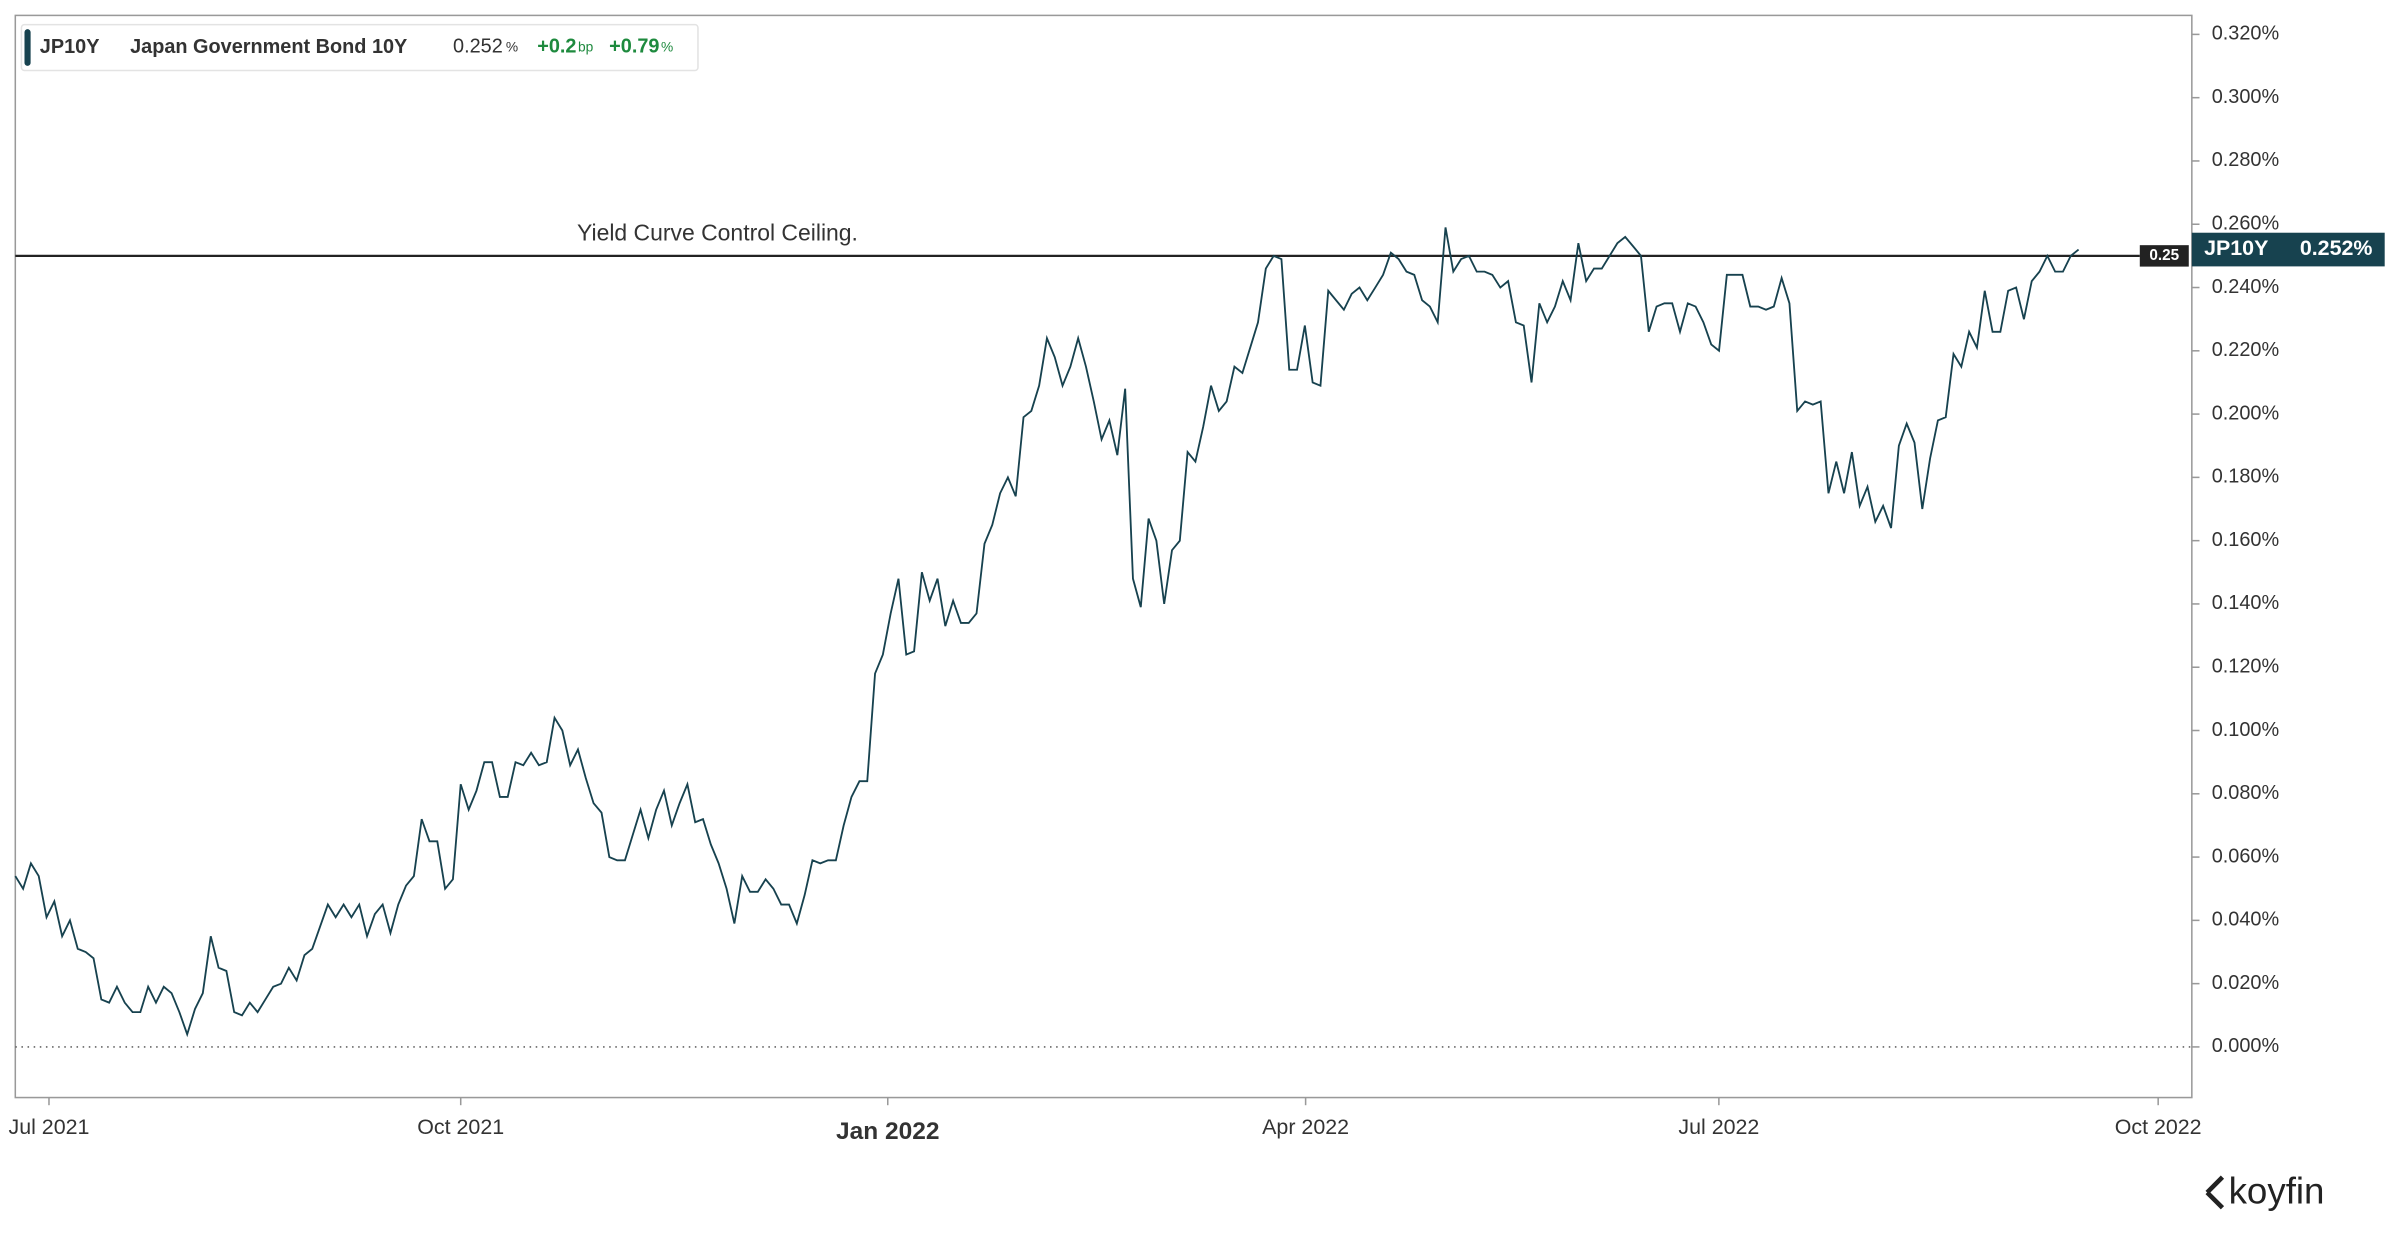 The height and width of the screenshot is (1240, 2400). I want to click on x-tick-label: Apr 2022, so click(1305, 1127).